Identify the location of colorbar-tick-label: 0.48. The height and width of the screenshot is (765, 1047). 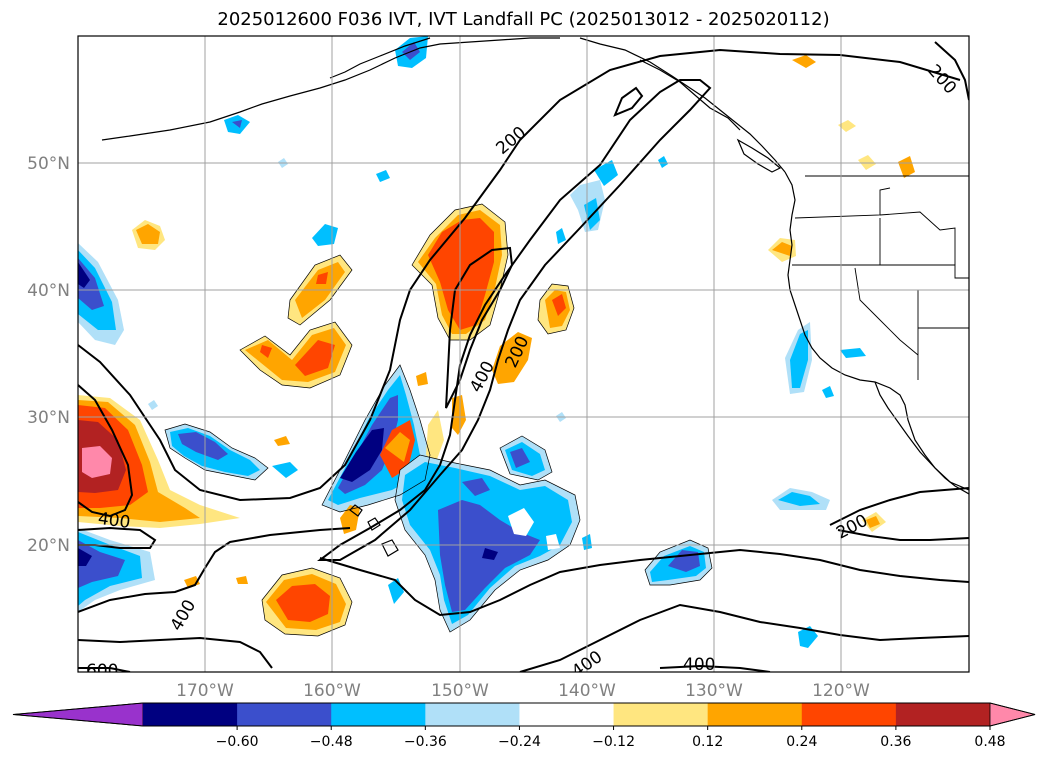
(989, 742).